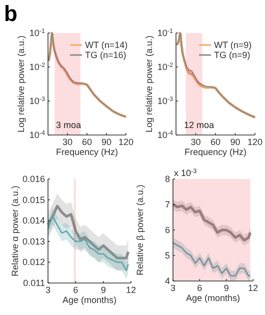  What do you see at coordinates (33, 241) in the screenshot?
I see `y-tick-label: 0.013` at bounding box center [33, 241].